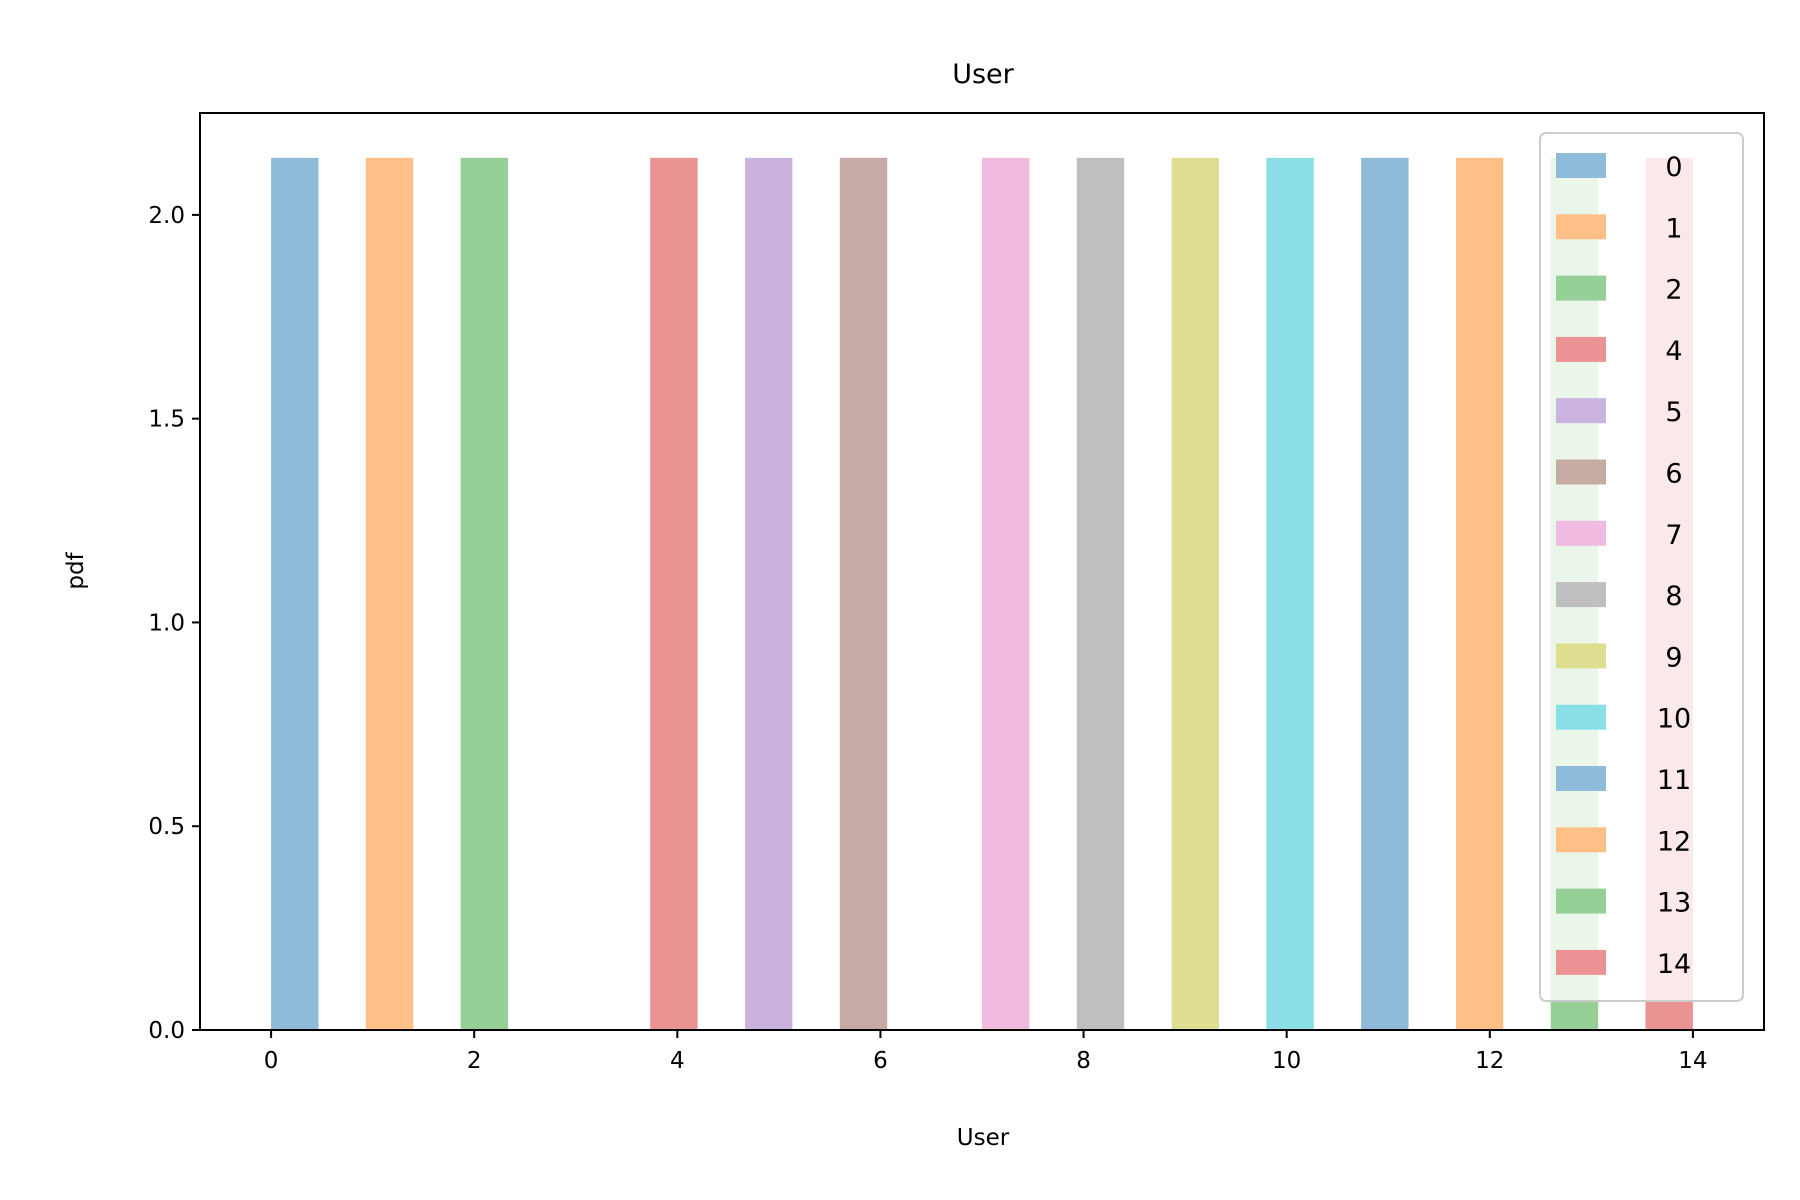  What do you see at coordinates (271, 1061) in the screenshot?
I see `x-tick-label: 0` at bounding box center [271, 1061].